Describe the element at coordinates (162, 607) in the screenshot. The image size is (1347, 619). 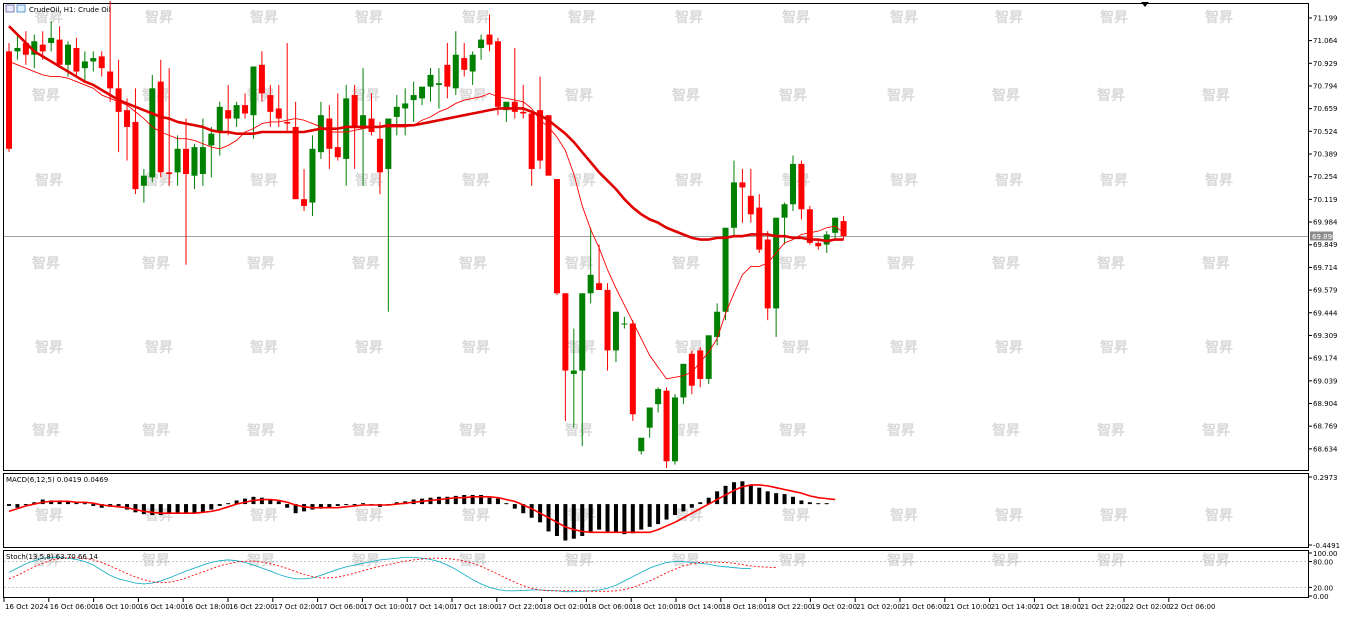
I see `time-tick-label: 16 Oct 14:00` at that location.